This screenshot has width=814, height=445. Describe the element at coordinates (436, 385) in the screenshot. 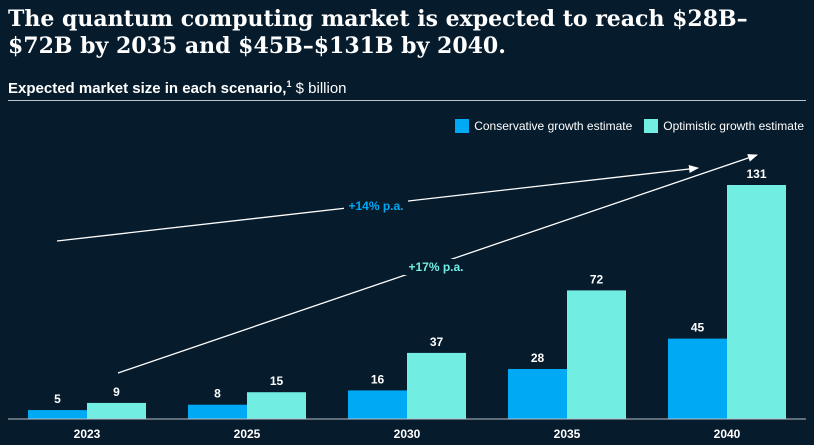

I see `bar-optimistic-2030` at that location.